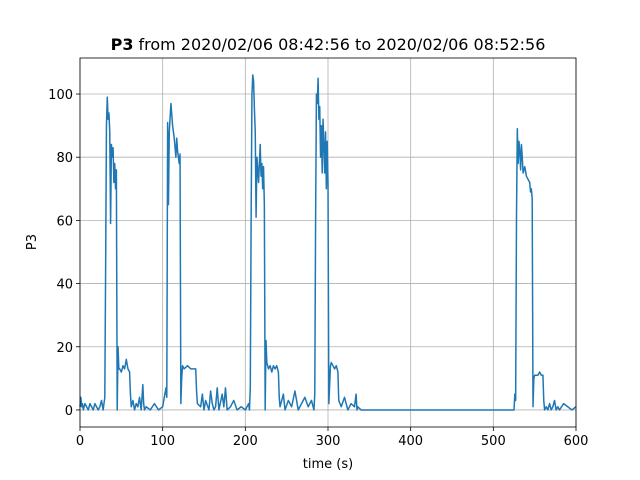  I want to click on x-tick-label: 0, so click(80, 441).